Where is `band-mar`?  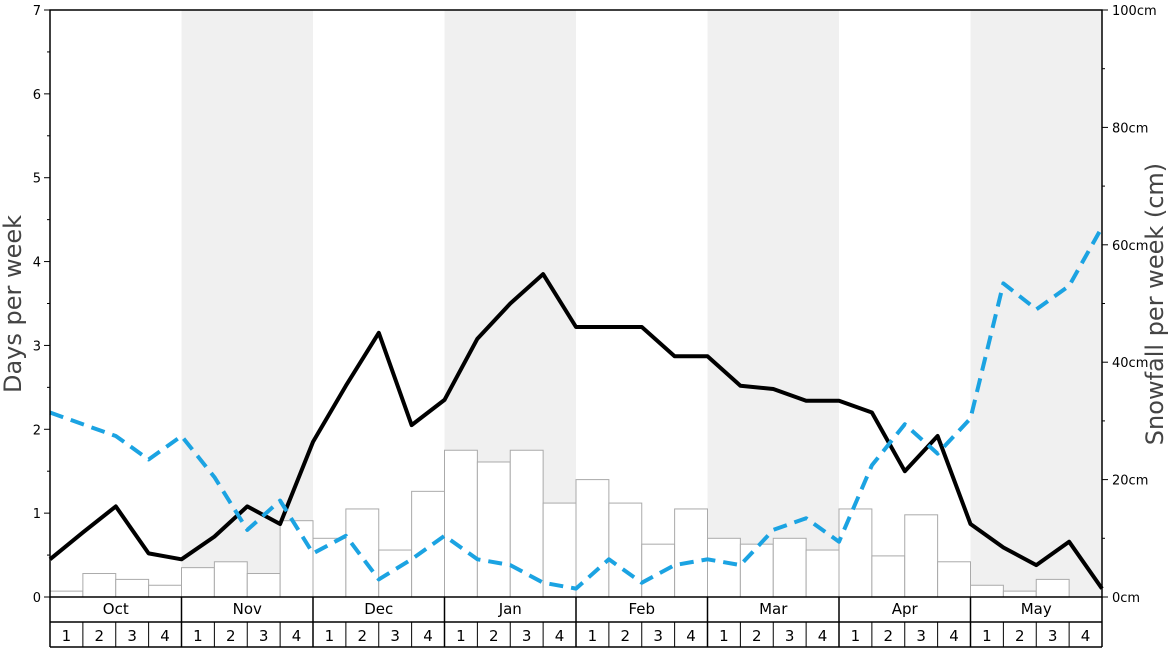 band-mar is located at coordinates (773, 303).